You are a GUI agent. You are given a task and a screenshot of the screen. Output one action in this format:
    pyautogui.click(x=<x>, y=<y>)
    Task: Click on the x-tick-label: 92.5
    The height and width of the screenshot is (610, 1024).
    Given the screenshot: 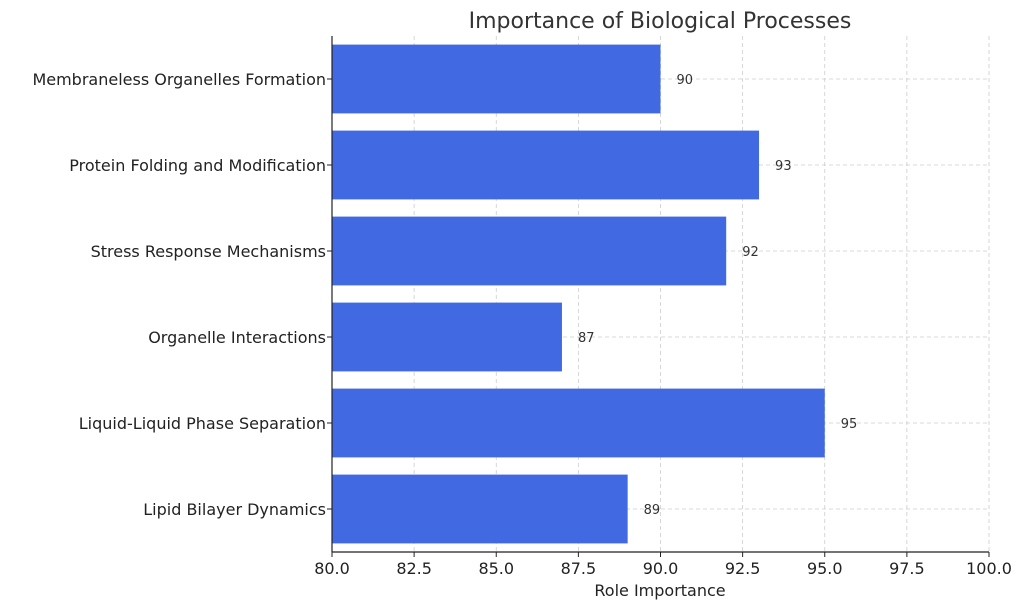 What is the action you would take?
    pyautogui.click(x=743, y=568)
    